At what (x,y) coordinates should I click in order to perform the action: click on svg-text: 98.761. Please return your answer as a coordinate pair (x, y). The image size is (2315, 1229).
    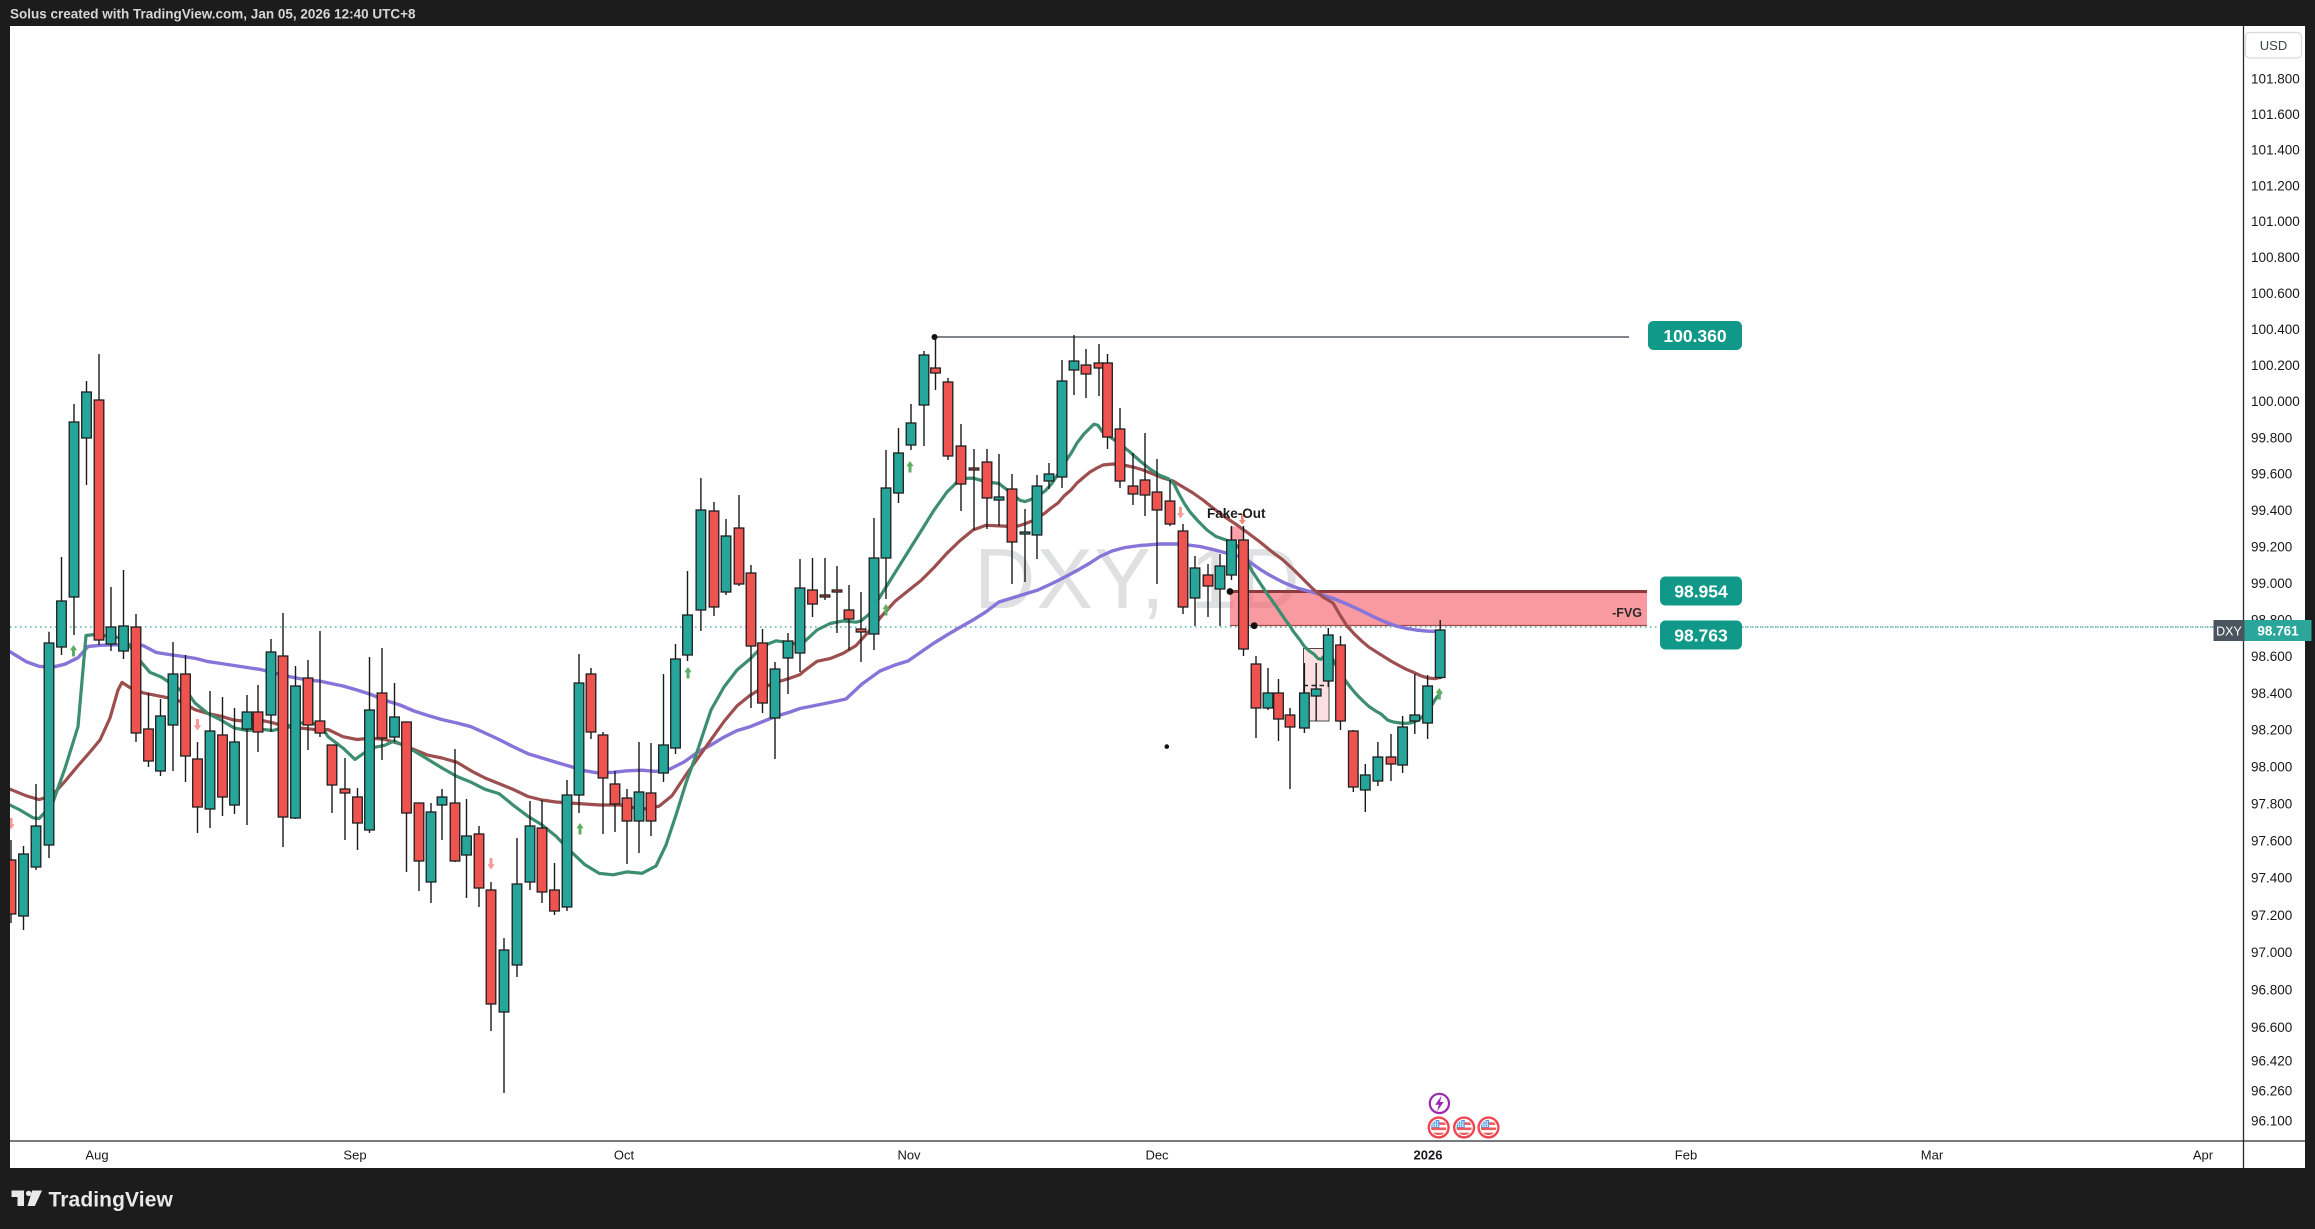
    Looking at the image, I should click on (2278, 631).